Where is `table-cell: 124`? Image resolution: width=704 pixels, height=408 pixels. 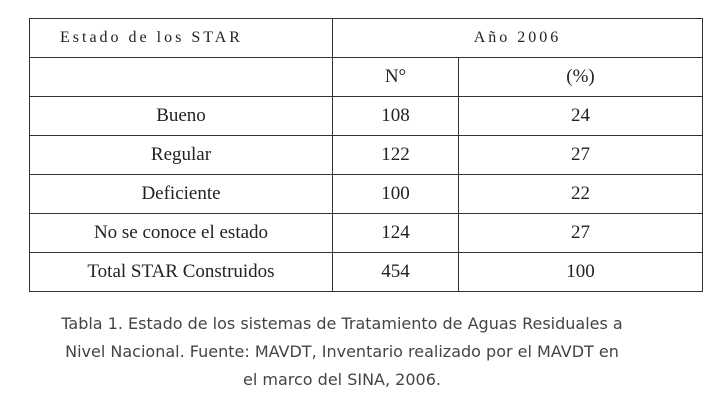
table-cell: 124 is located at coordinates (395, 233).